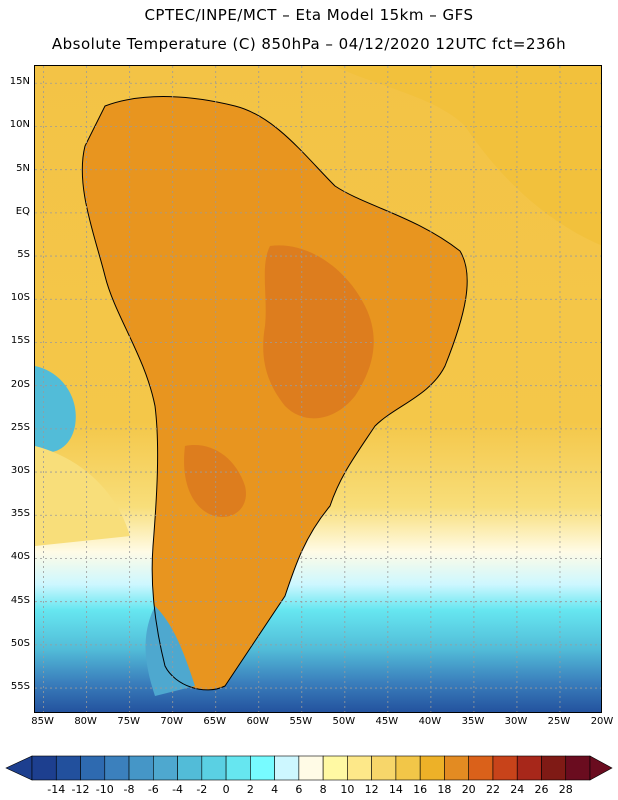  What do you see at coordinates (128, 721) in the screenshot?
I see `longitude-label: 75W` at bounding box center [128, 721].